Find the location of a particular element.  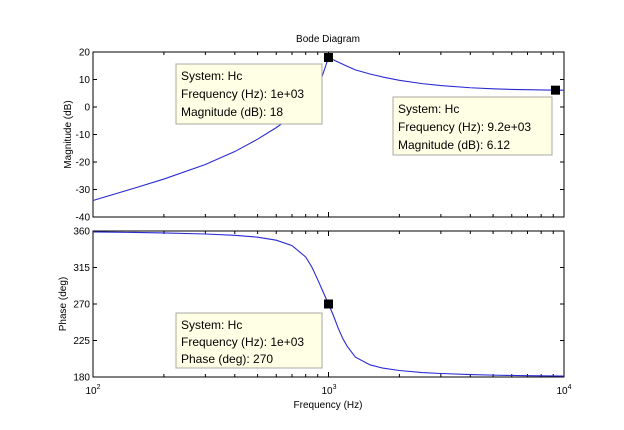

datatip-line: Phase (deg): 270 is located at coordinates (227, 359).